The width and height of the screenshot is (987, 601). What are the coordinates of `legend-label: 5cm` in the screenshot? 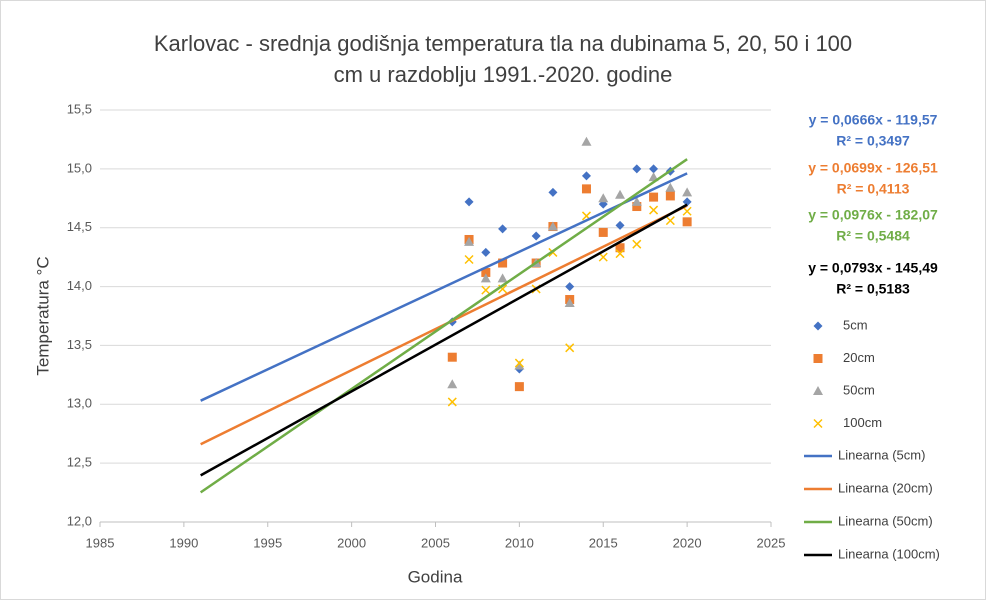 It's located at (855, 324).